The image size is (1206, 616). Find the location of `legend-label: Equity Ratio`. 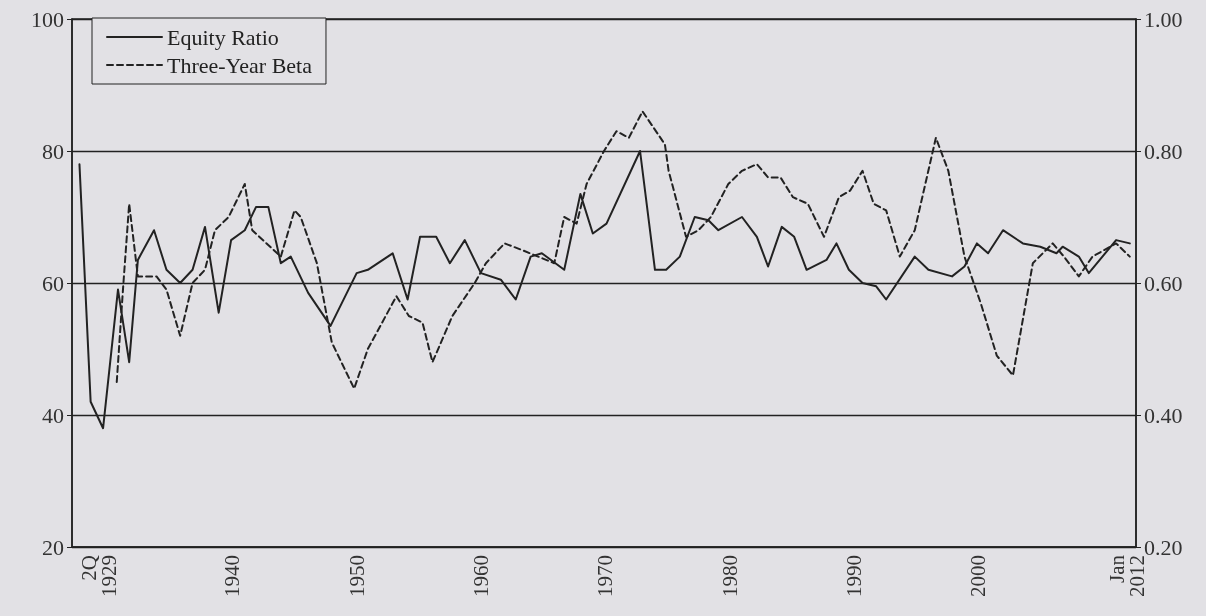

legend-label: Equity Ratio is located at coordinates (223, 37).